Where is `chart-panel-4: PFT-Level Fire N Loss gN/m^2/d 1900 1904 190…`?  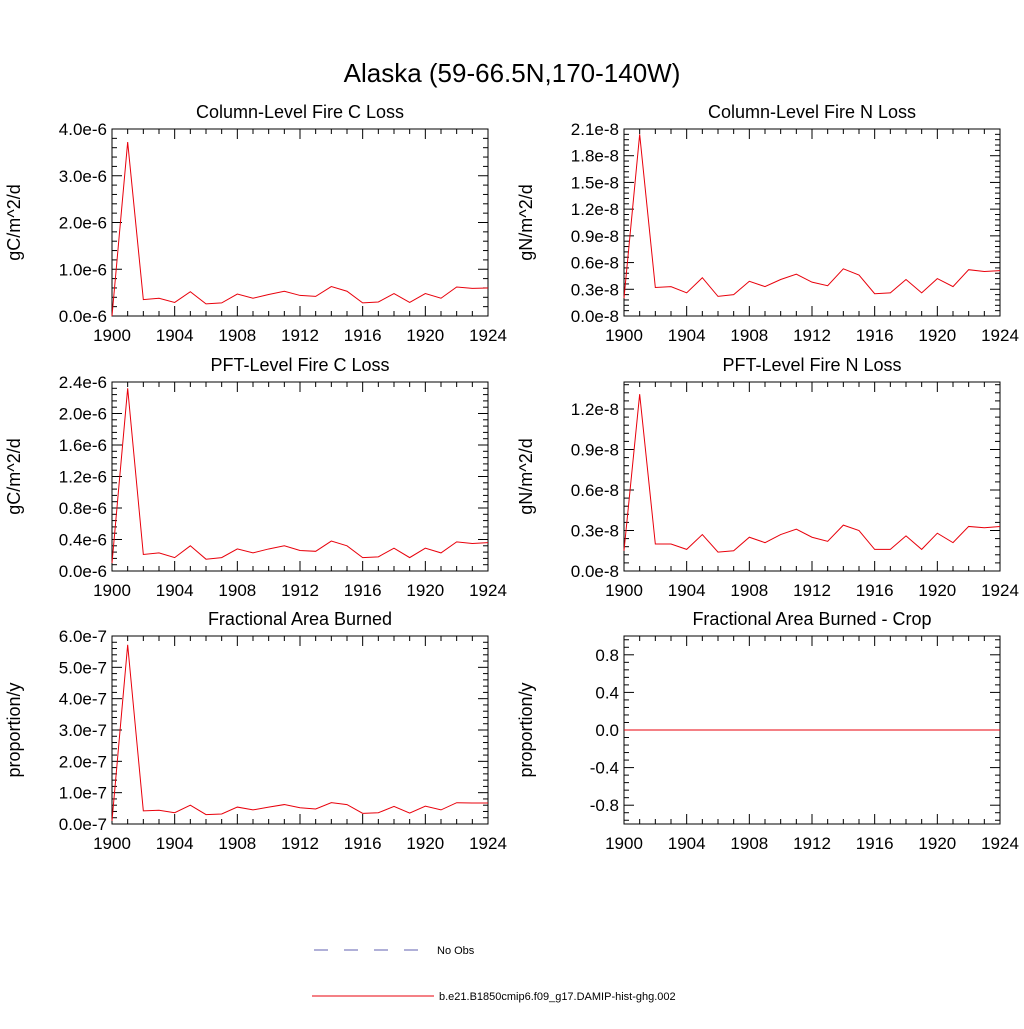
chart-panel-4: PFT-Level Fire N Loss gN/m^2/d 1900 1904 190… is located at coordinates (767, 477).